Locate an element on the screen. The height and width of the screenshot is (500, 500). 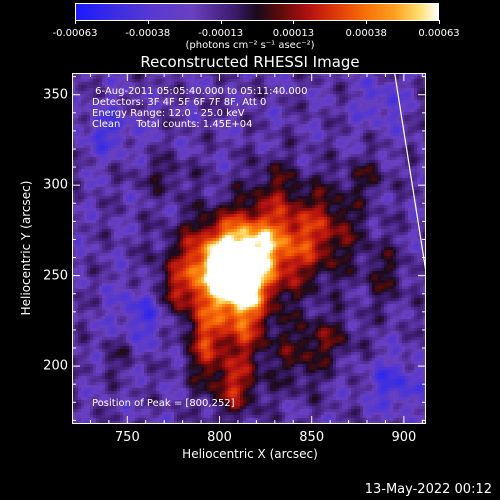
x-tick-label: 900 is located at coordinates (404, 437).